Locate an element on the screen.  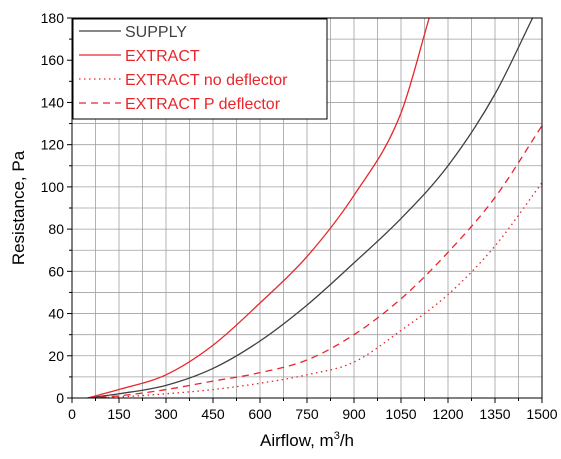
x-tick-label: 0 is located at coordinates (72, 414).